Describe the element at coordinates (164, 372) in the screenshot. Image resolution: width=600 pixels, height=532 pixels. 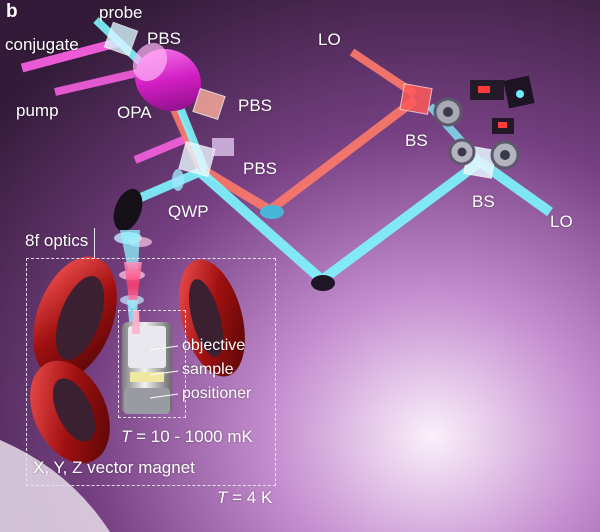
I see `leader-lines` at that location.